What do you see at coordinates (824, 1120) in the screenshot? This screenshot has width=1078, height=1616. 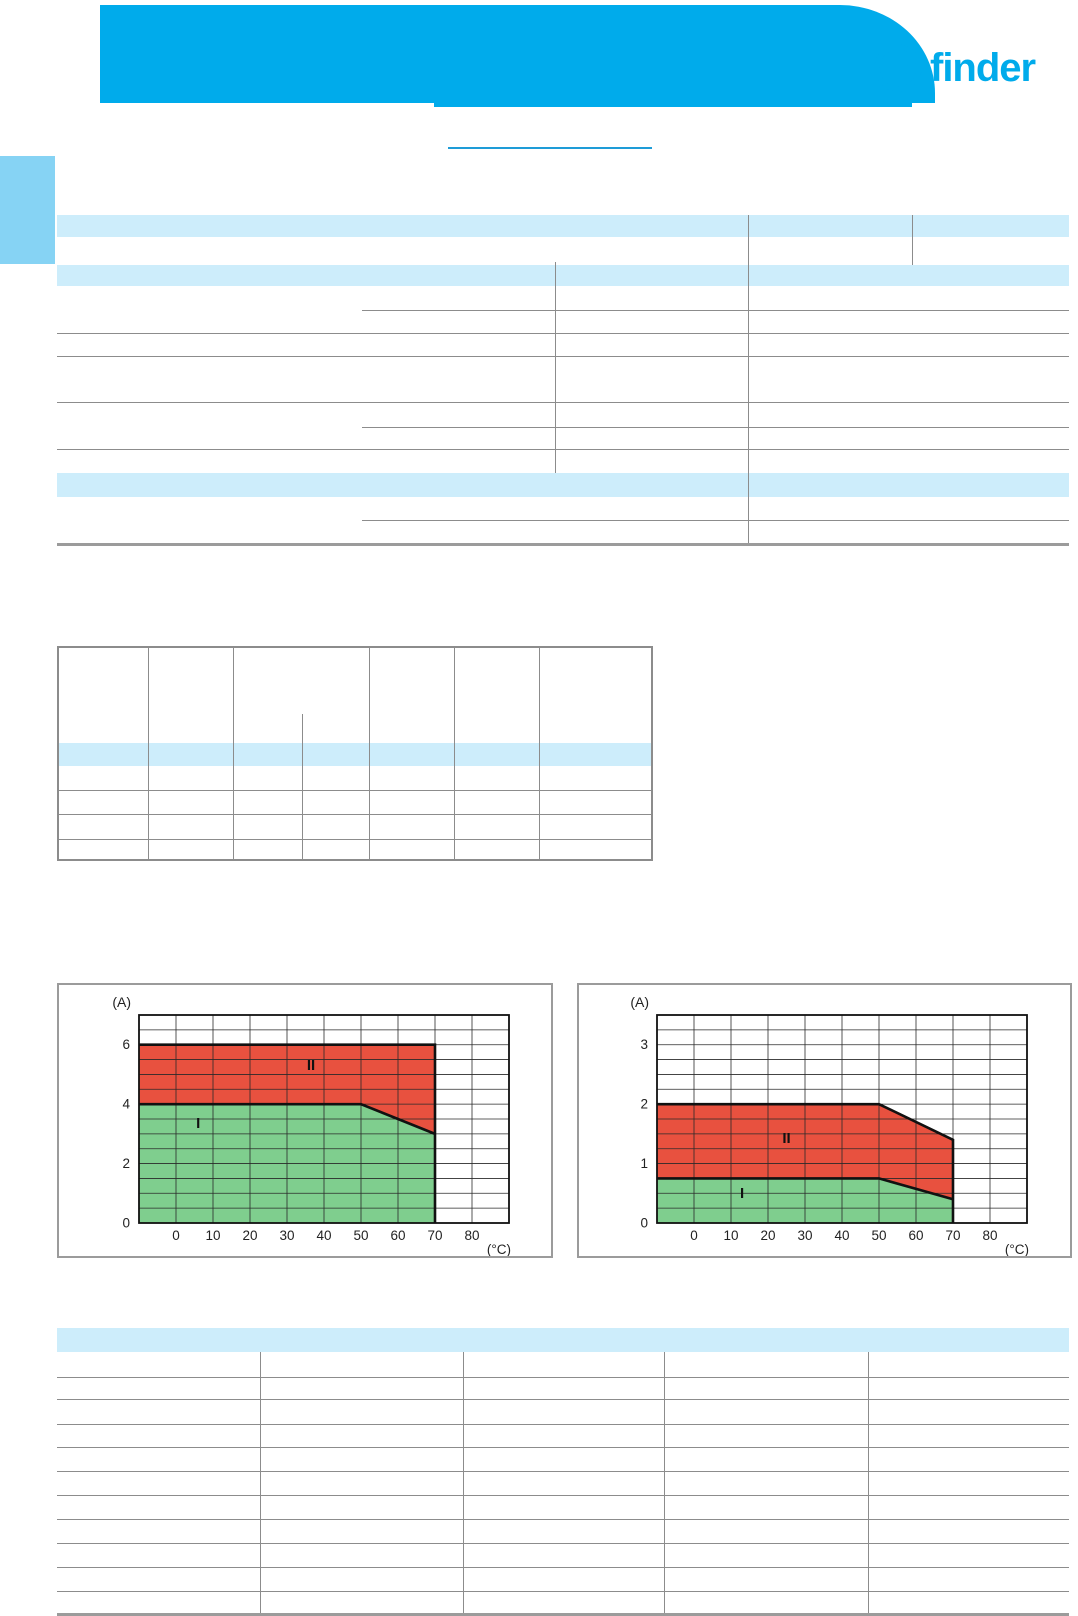 I see `derating-chart-2: 0 10 20 30 40 50 60 70 80 0 1 2 3 (A) (°C) II I` at bounding box center [824, 1120].